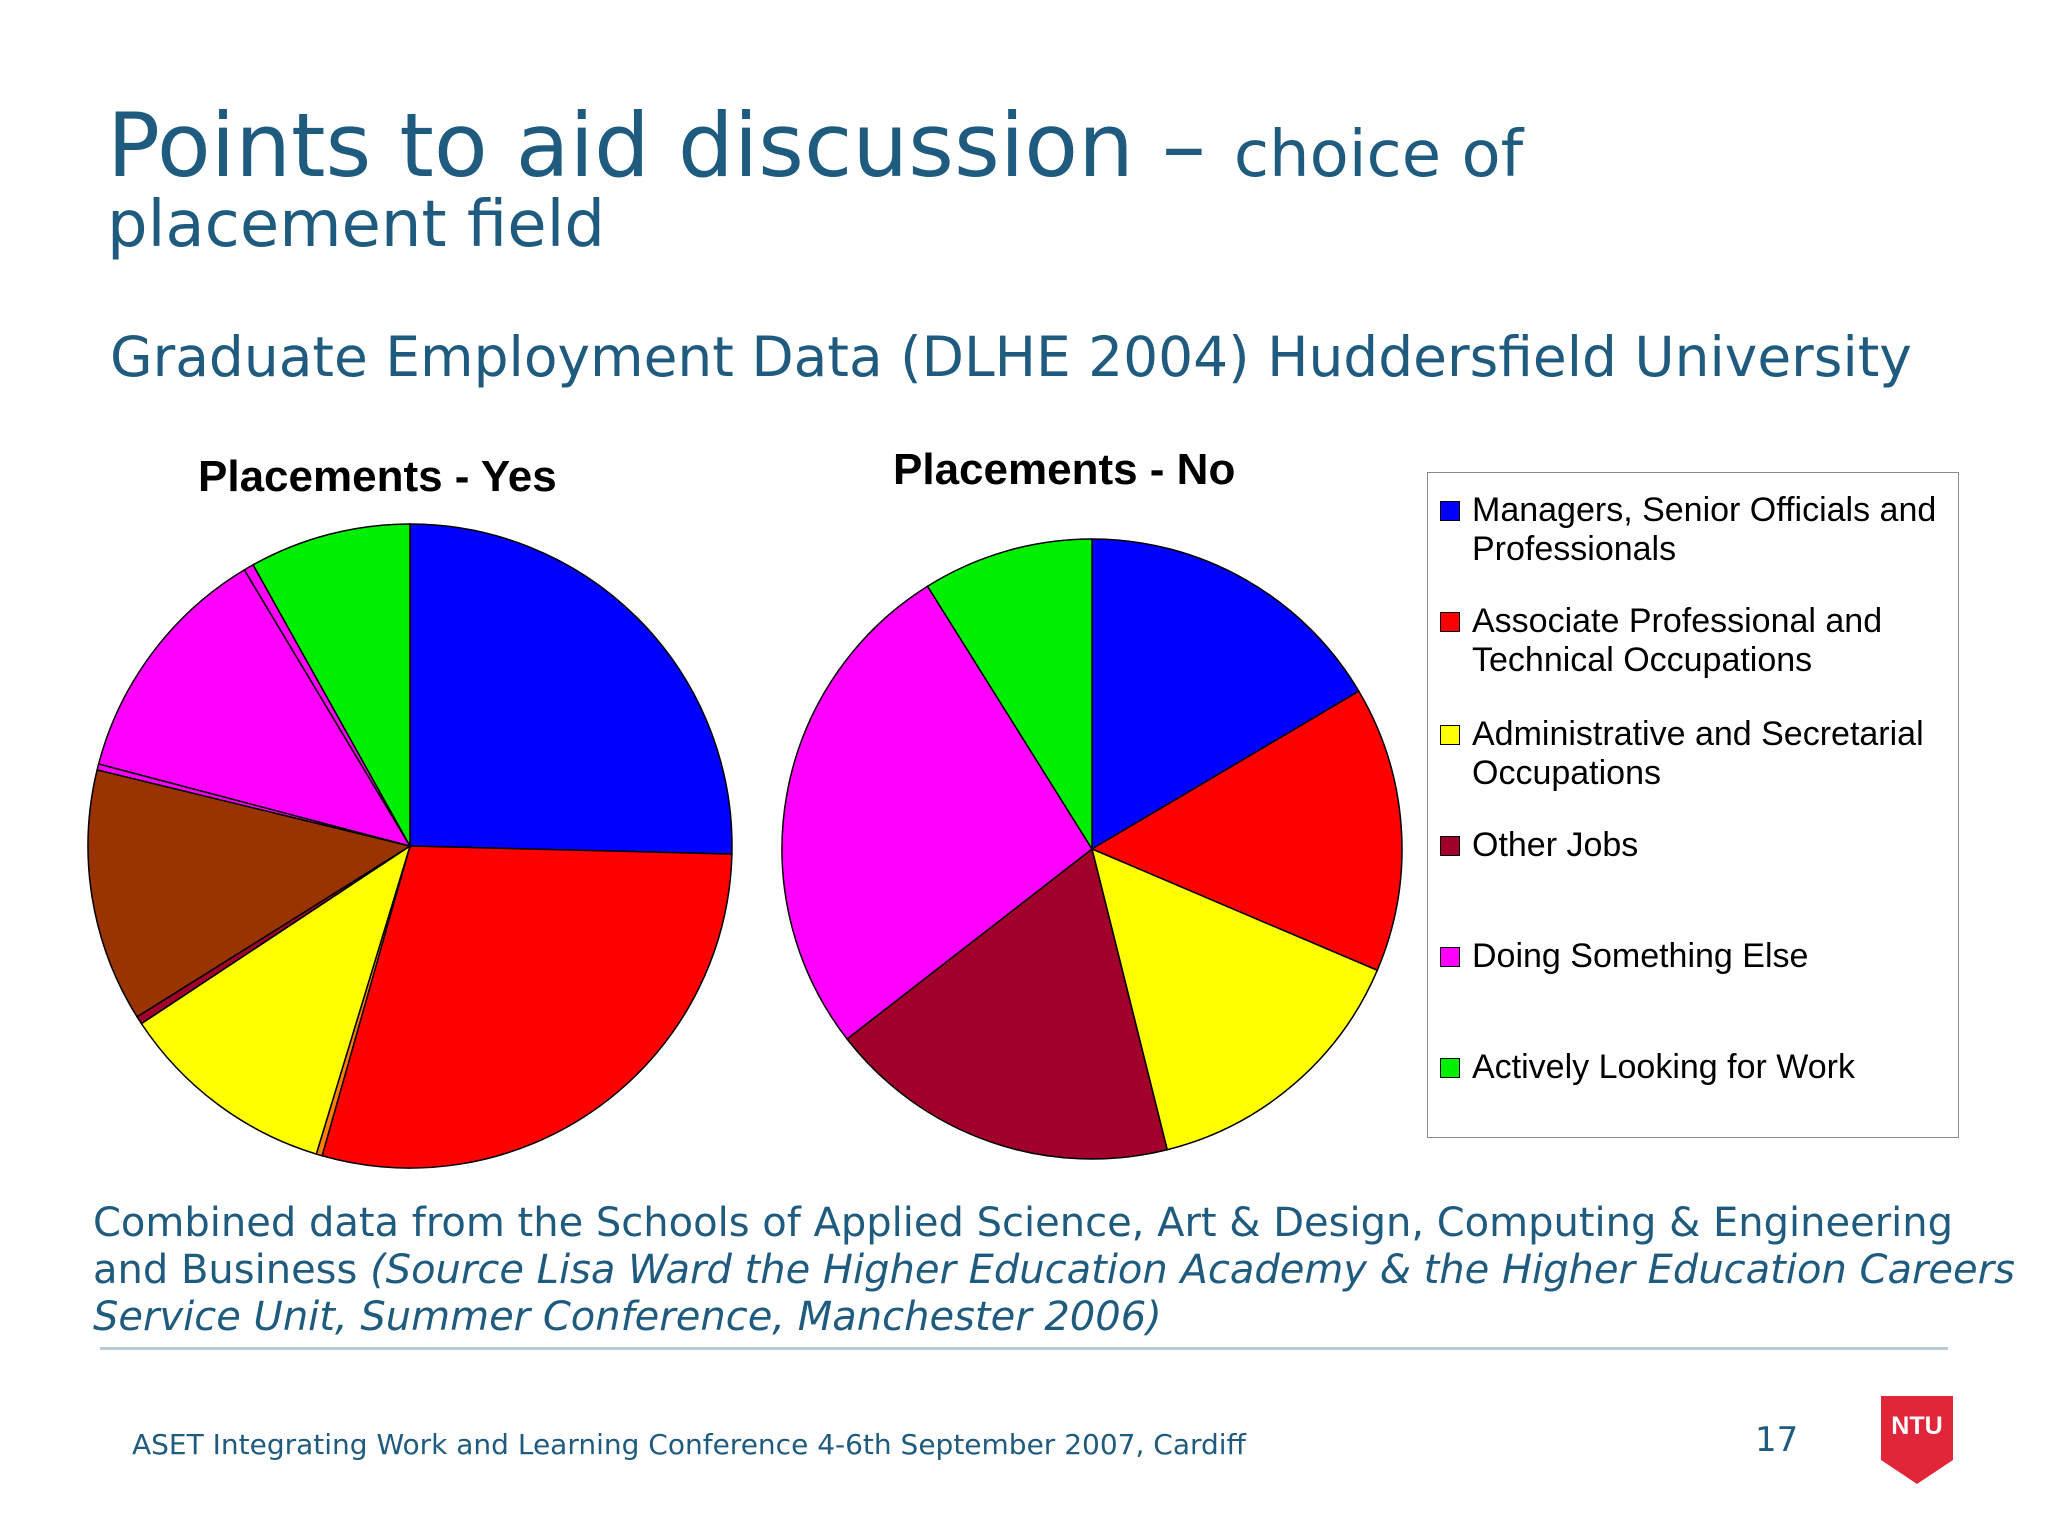  I want to click on chart-title-placements-no: Placements - No, so click(1064, 469).